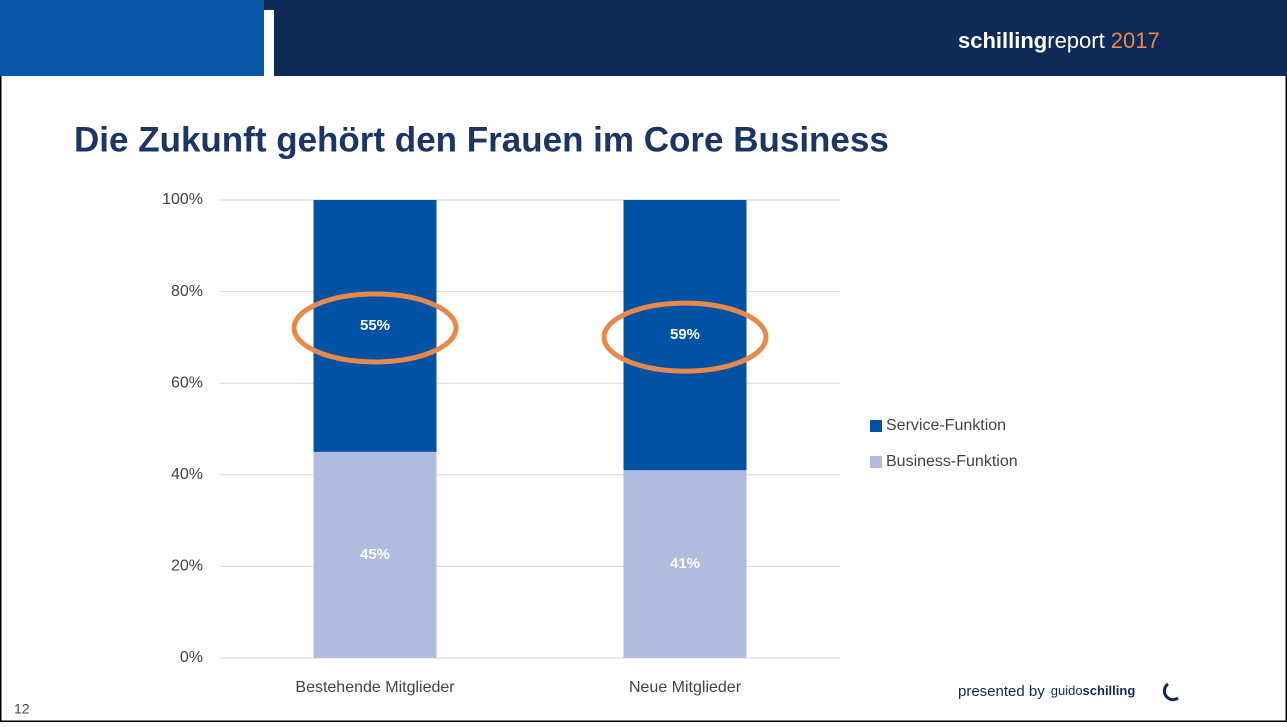 The image size is (1287, 727). I want to click on x-tick-label: Neue Mitglieder, so click(685, 687).